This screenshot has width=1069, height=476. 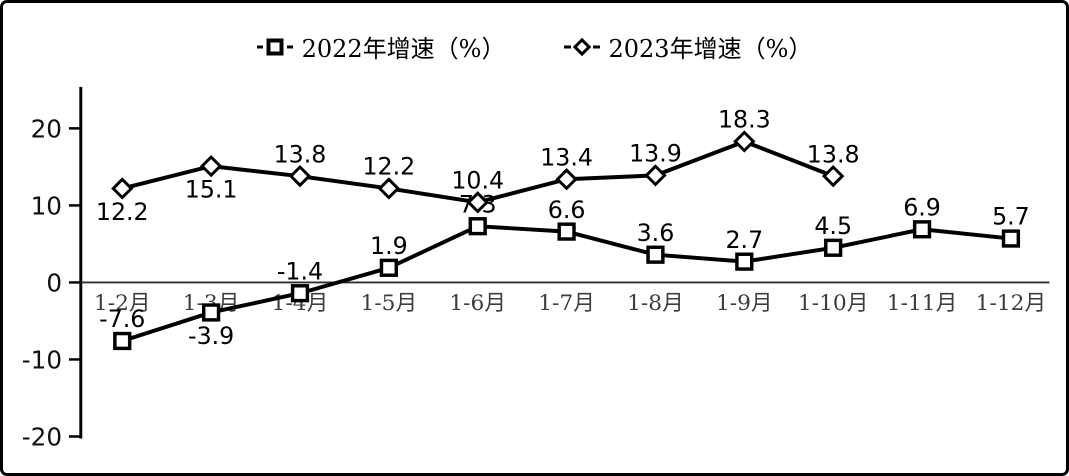 I want to click on y-tick-label: -10, so click(x=42, y=359).